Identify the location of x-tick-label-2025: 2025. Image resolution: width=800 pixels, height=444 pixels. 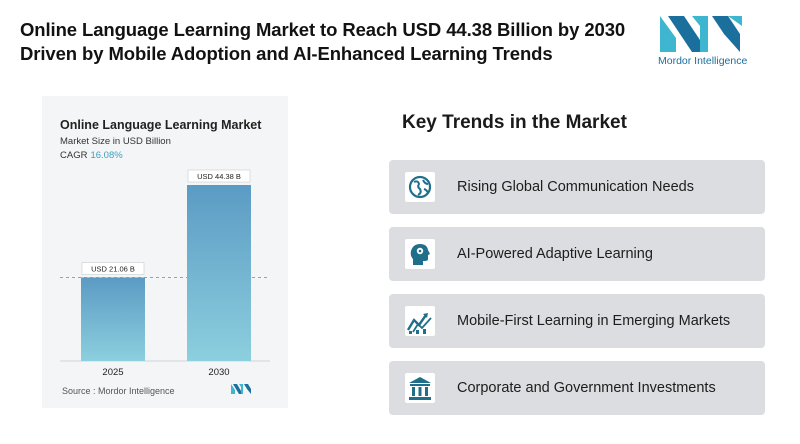
(112, 372).